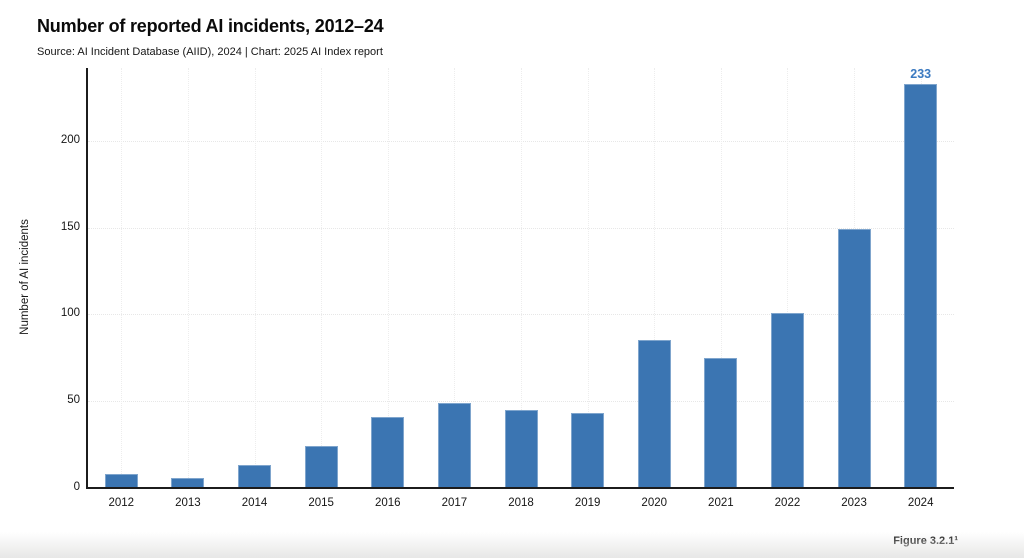 Image resolution: width=1024 pixels, height=558 pixels. What do you see at coordinates (188, 503) in the screenshot?
I see `x-tick-label: 2013` at bounding box center [188, 503].